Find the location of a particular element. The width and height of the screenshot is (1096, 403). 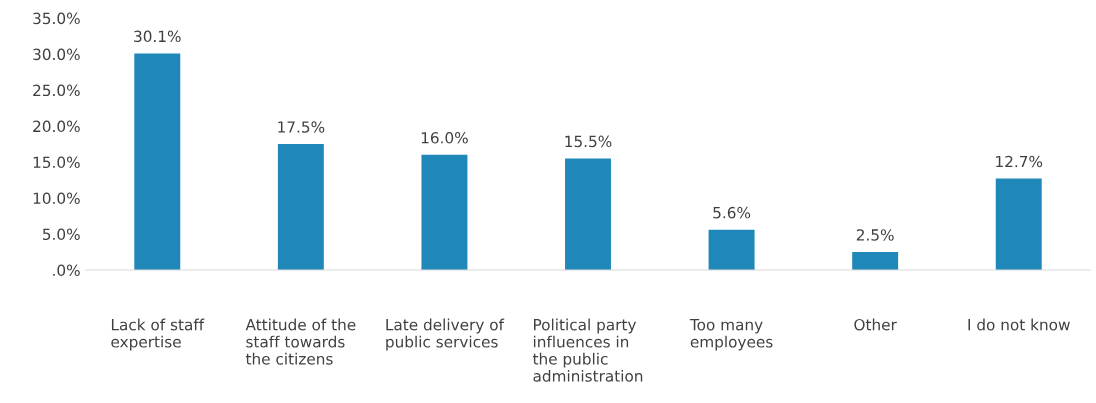

data-label: 30.1% is located at coordinates (157, 36).